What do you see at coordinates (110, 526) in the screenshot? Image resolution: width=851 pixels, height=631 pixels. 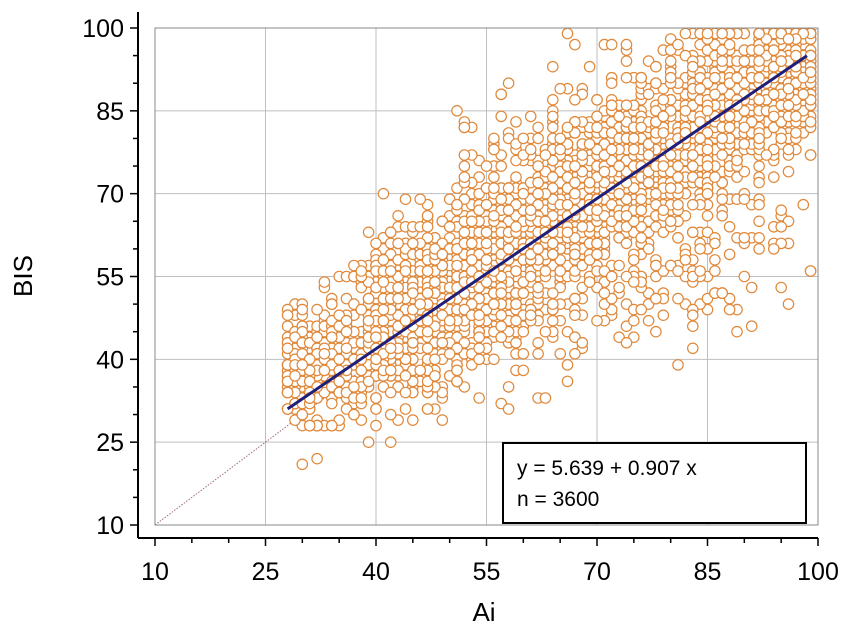 I see `y-tick-label: 10` at bounding box center [110, 526].